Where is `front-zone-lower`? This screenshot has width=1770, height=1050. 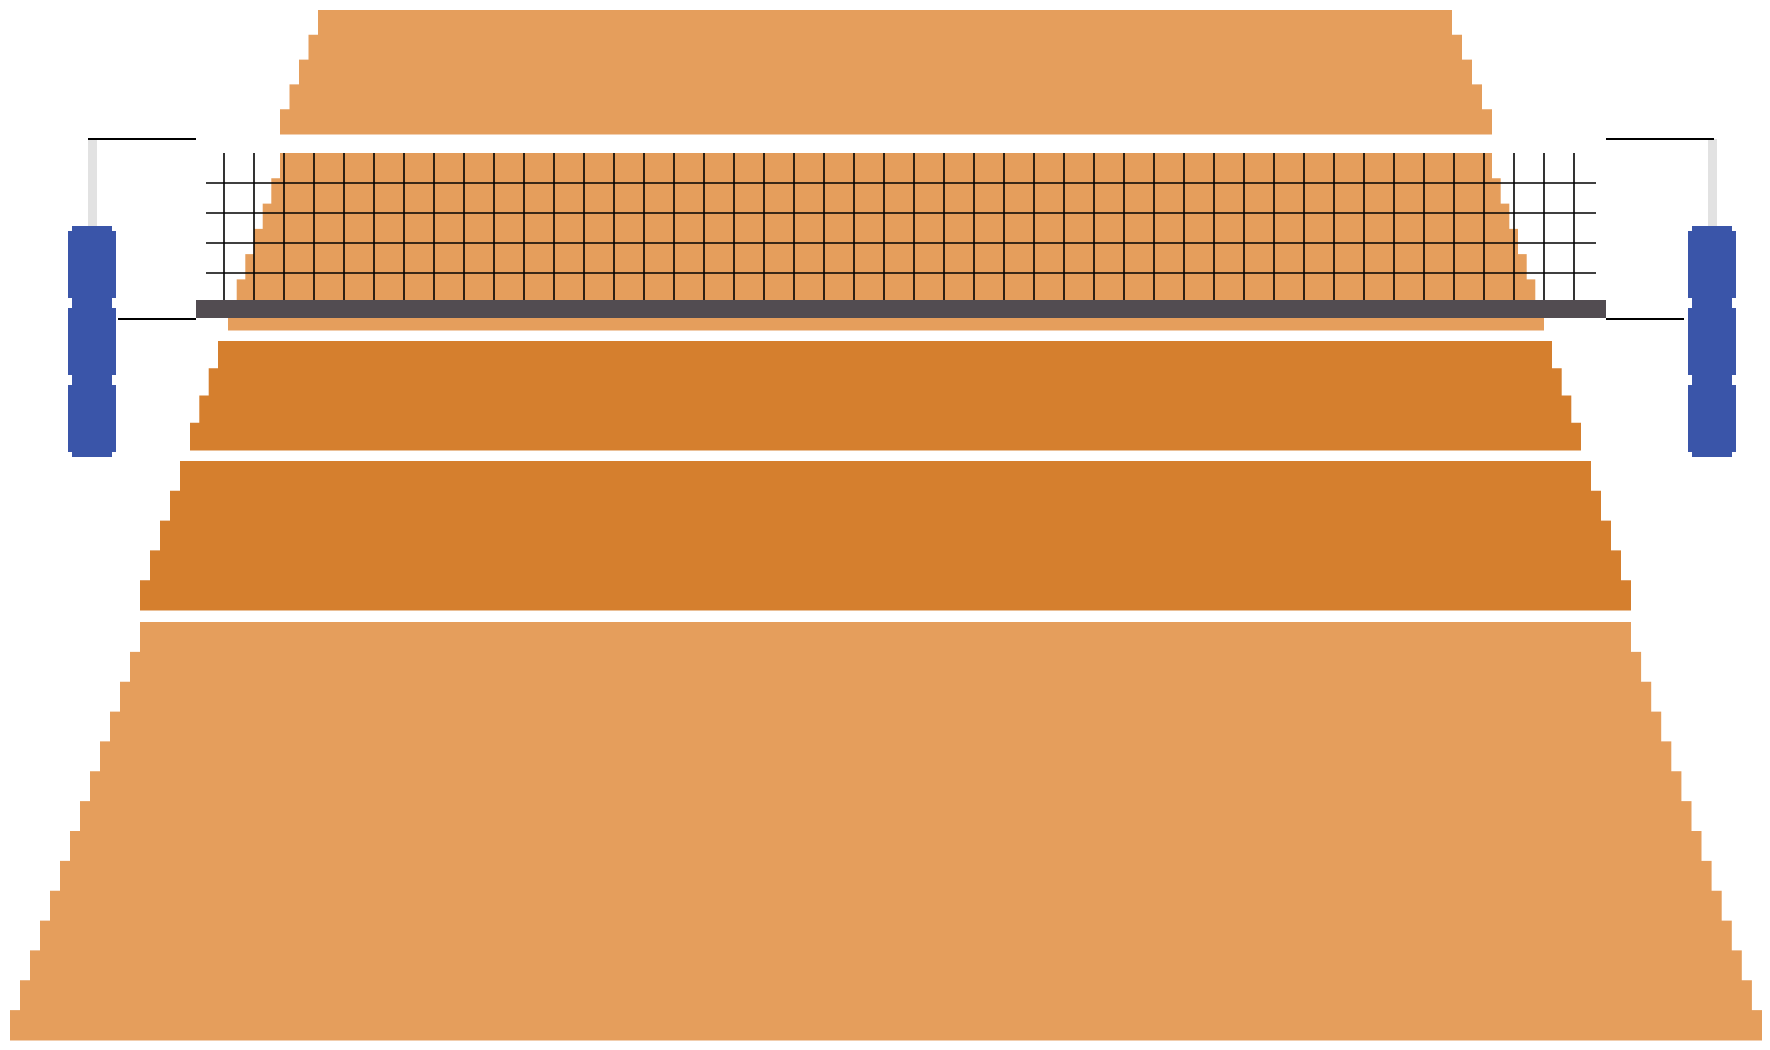 front-zone-lower is located at coordinates (885, 536).